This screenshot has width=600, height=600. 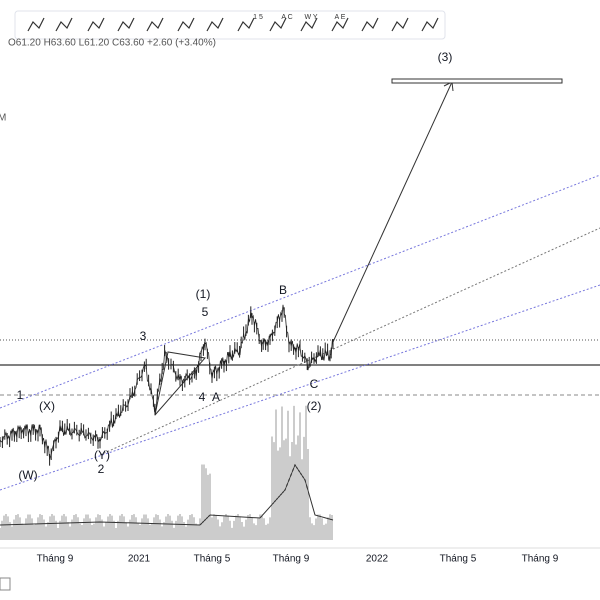 What do you see at coordinates (203, 294) in the screenshot?
I see `wave-label: (1)` at bounding box center [203, 294].